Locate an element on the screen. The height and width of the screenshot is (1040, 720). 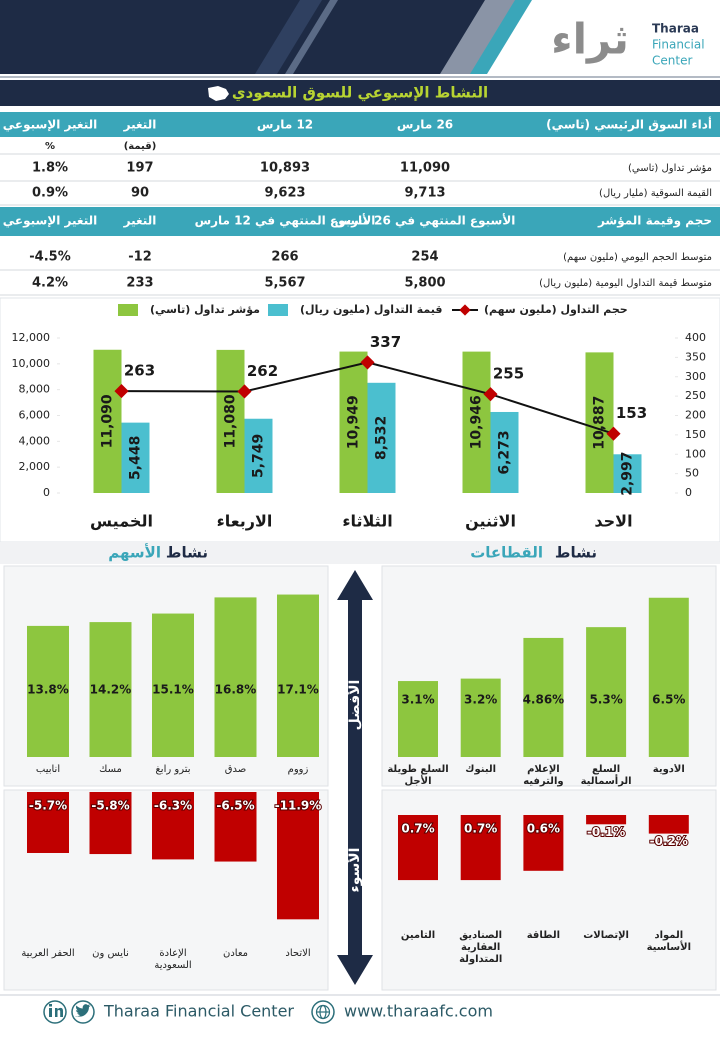
y2-tick-label: 300 is located at coordinates (695, 376).